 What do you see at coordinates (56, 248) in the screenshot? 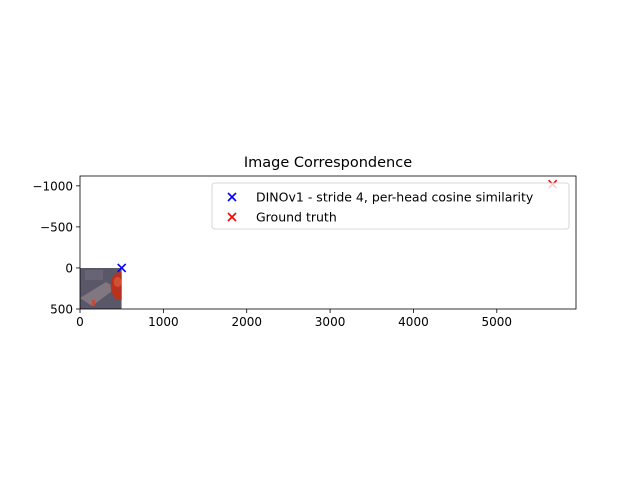
I see `y-axis-ticks: −1000 −500 0 500` at bounding box center [56, 248].